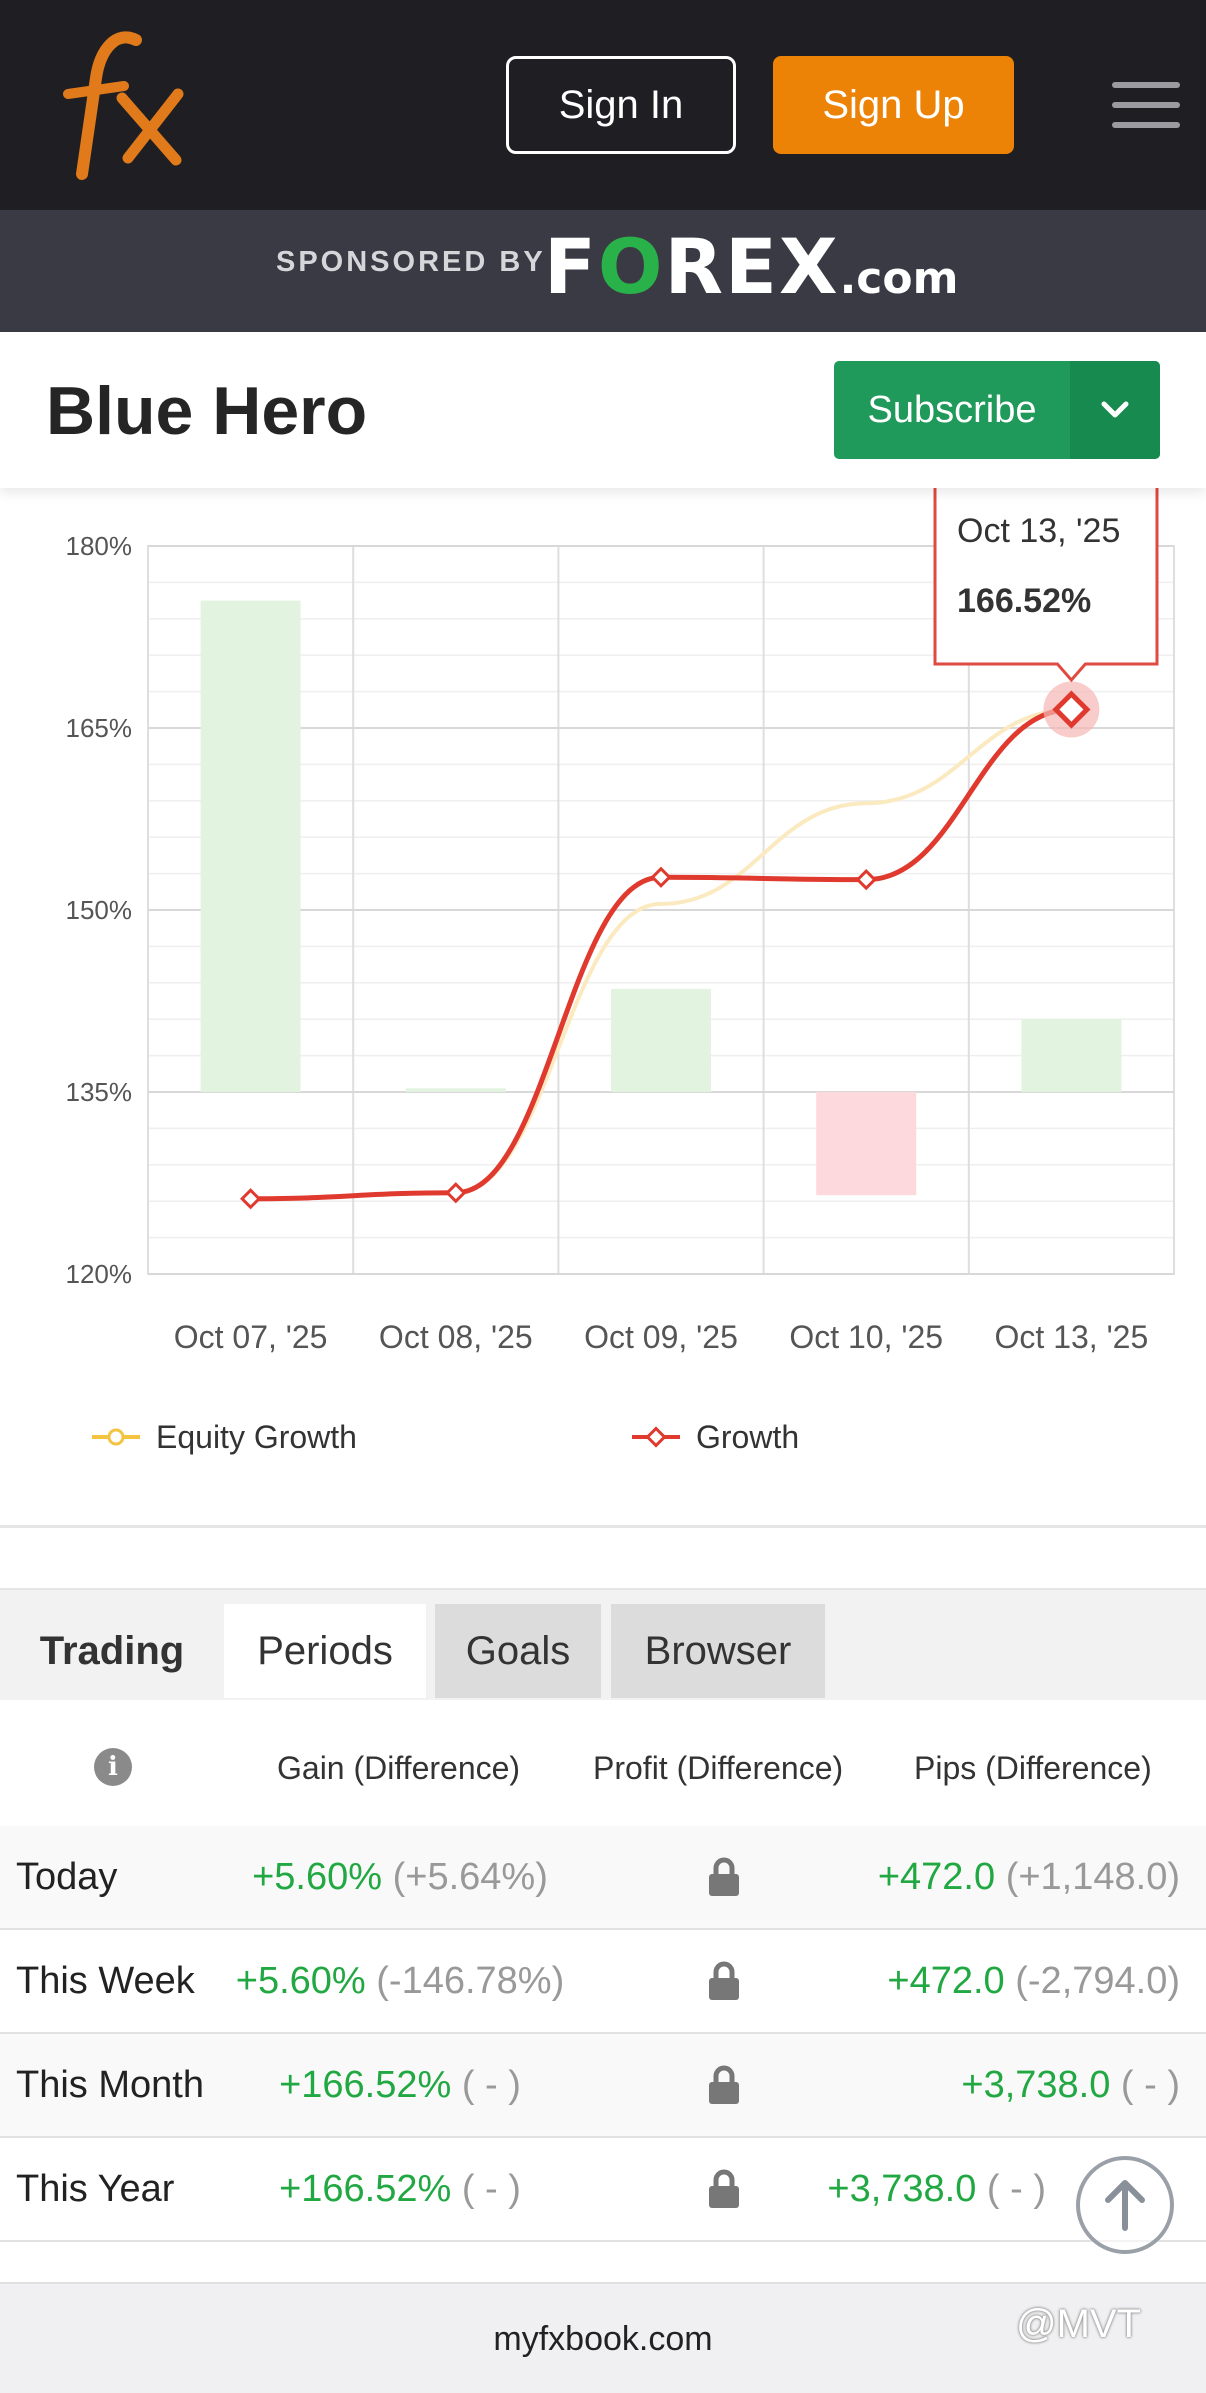 The image size is (1206, 2393). Describe the element at coordinates (1146, 105) in the screenshot. I see `hamburger-menu-icon` at that location.